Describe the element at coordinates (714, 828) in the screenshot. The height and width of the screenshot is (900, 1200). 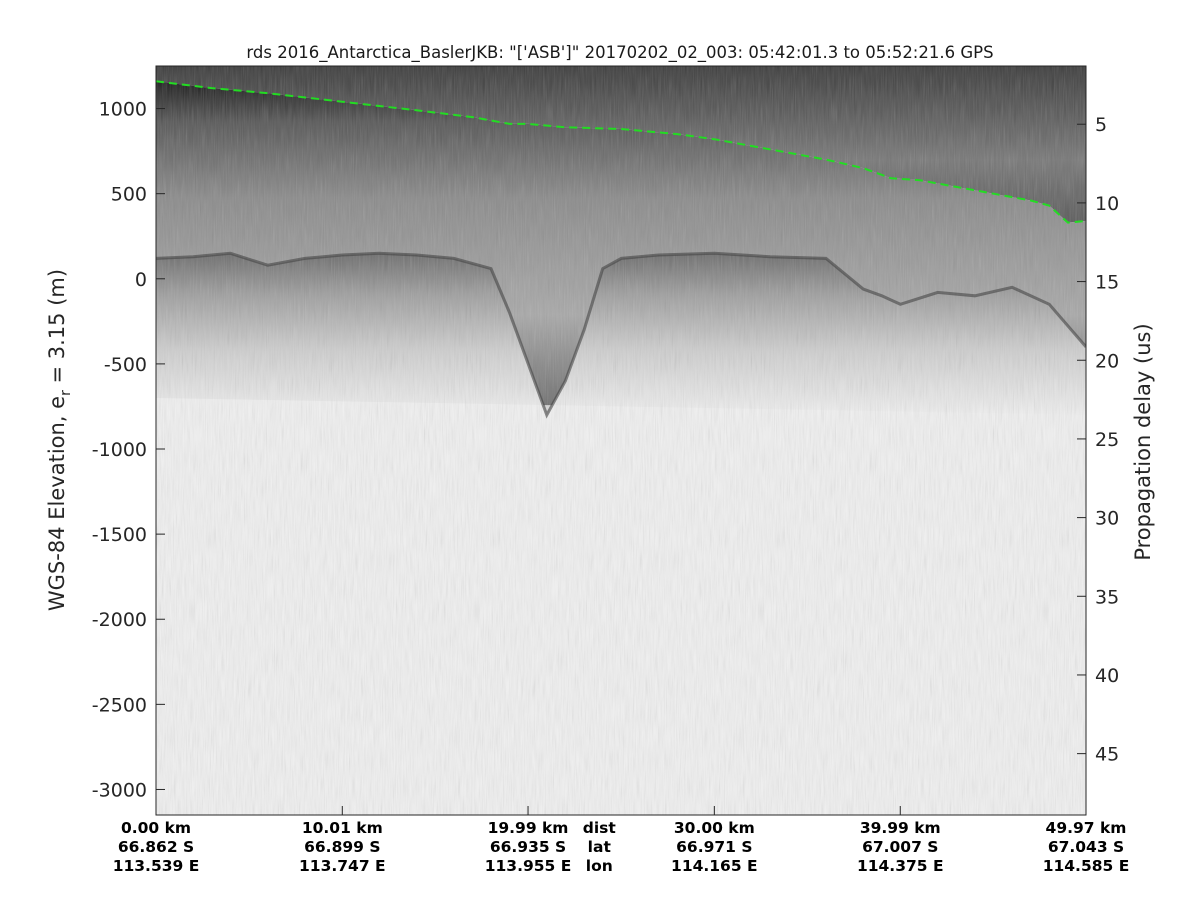
I see `x-tick-dist-label: 30.00 km` at that location.